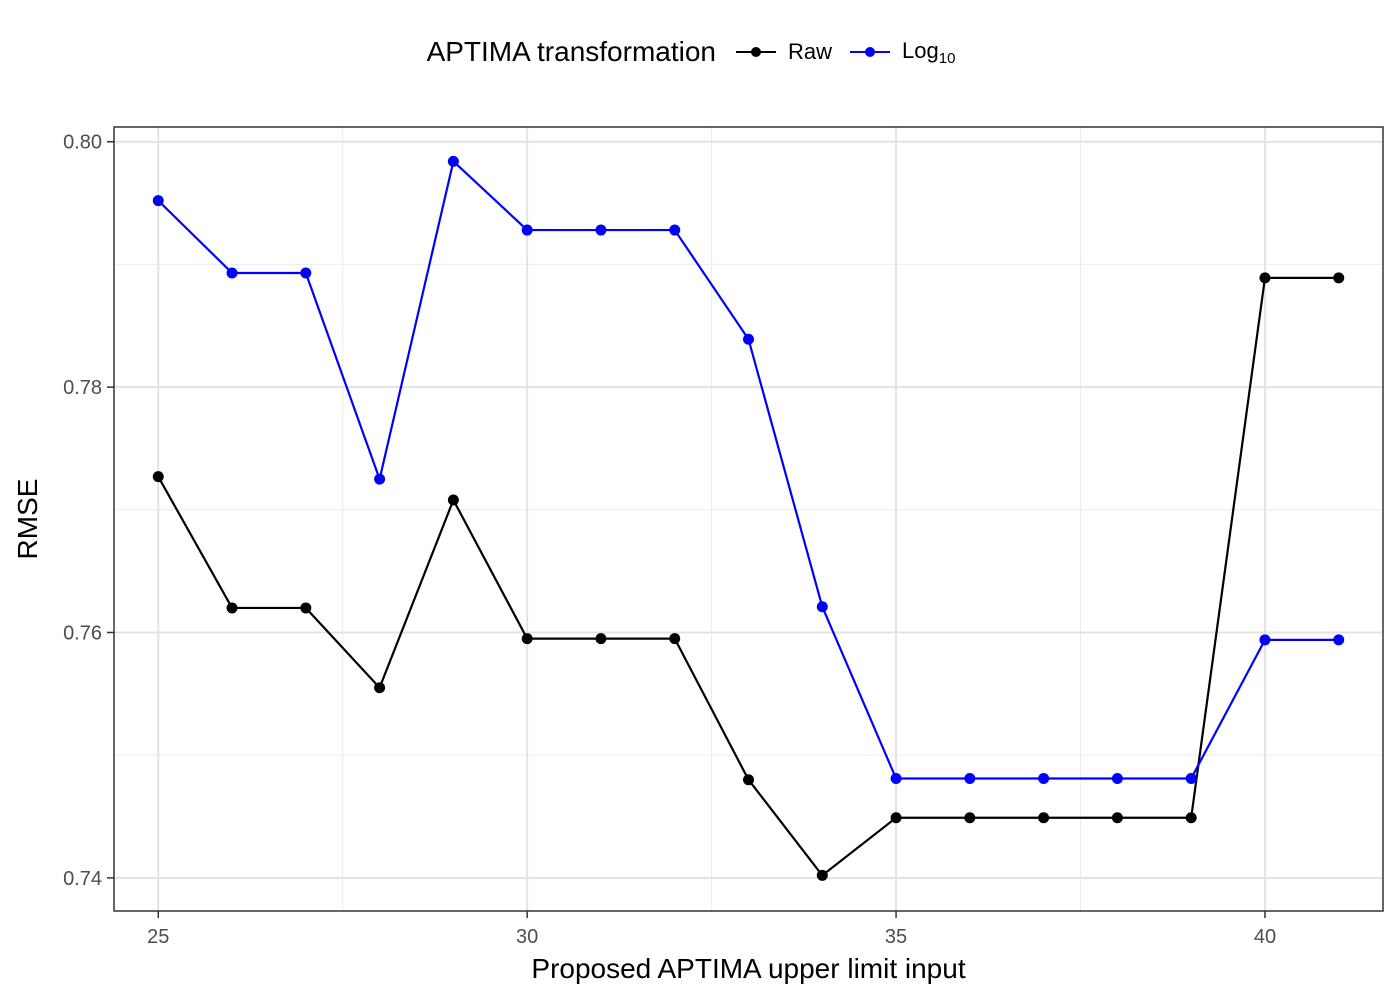 Image resolution: width=1400 pixels, height=1000 pixels. What do you see at coordinates (527, 937) in the screenshot?
I see `x-tick-label: 30` at bounding box center [527, 937].